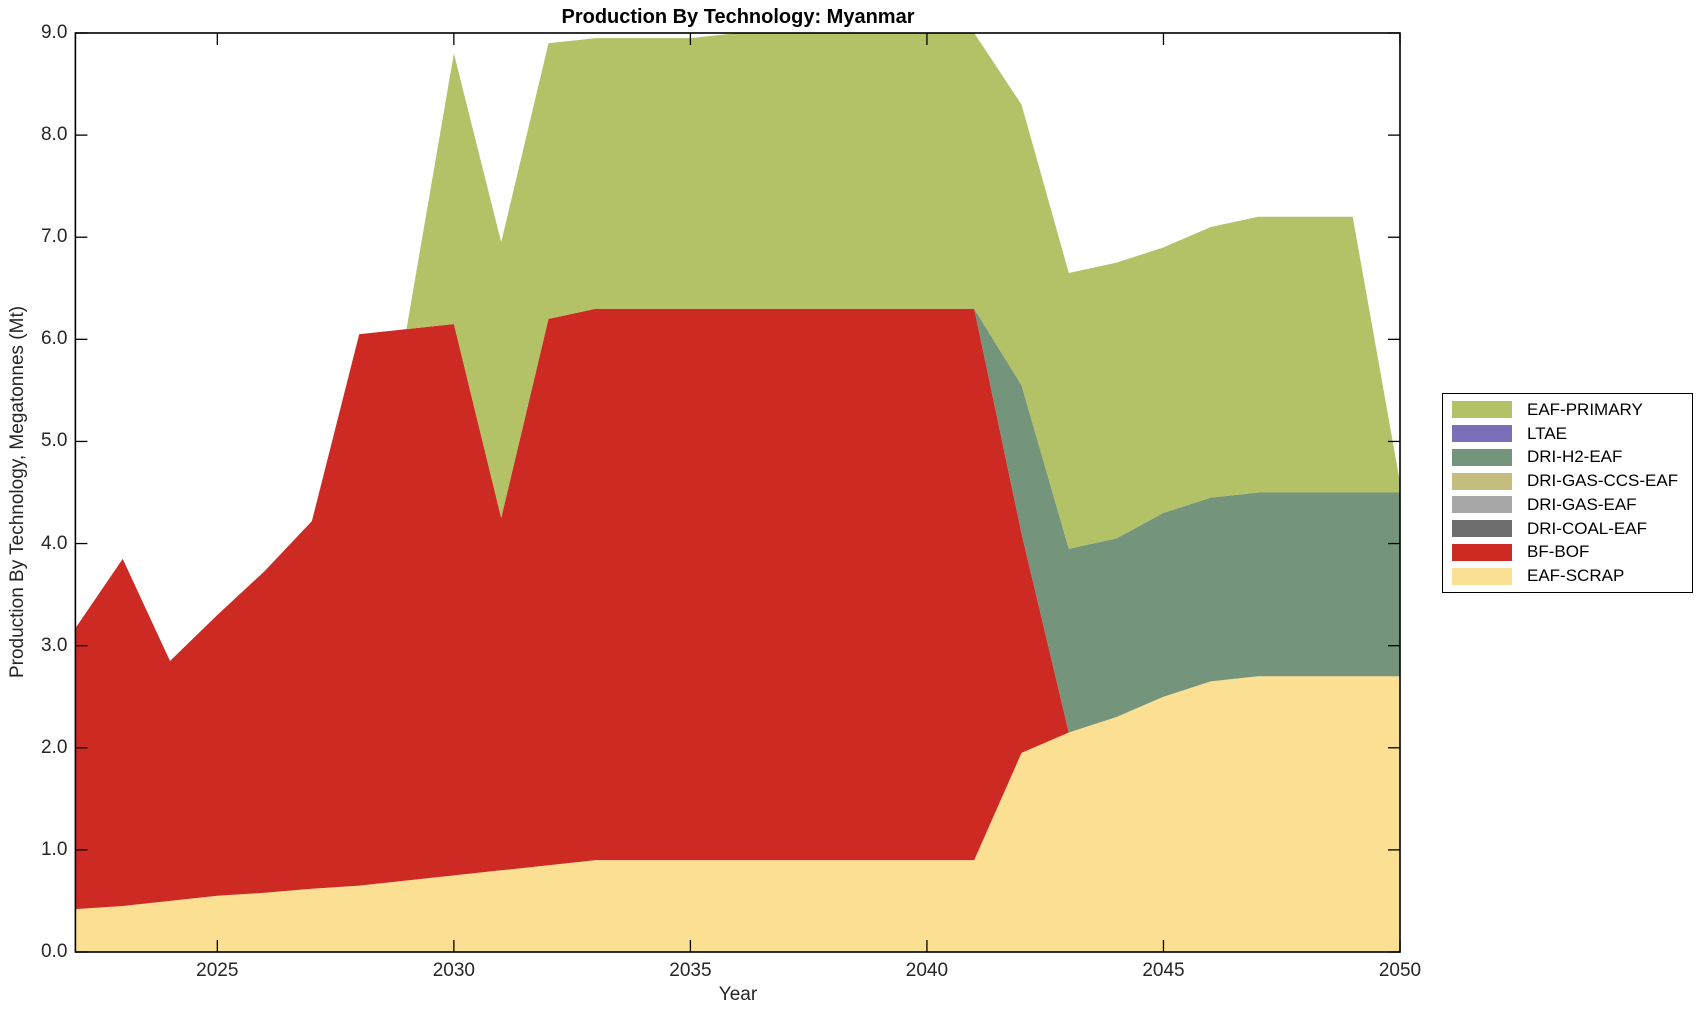 The image size is (1703, 1020). Describe the element at coordinates (54, 543) in the screenshot. I see `y-tick-label: 4.0` at that location.